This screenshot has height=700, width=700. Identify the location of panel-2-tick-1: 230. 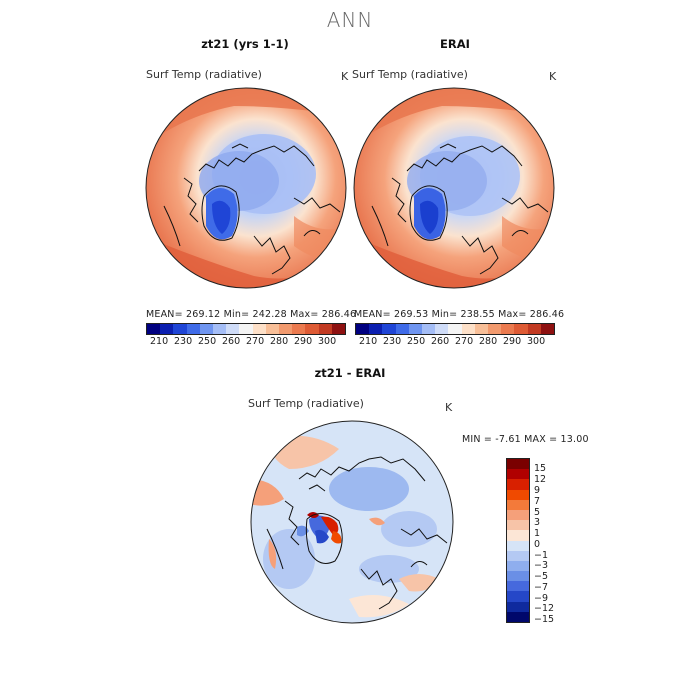
(392, 341).